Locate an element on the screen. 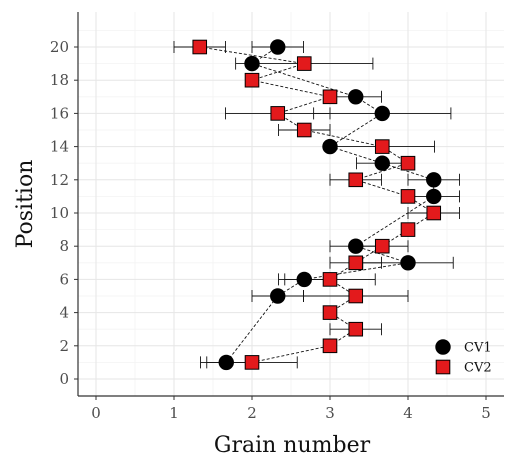 The image size is (520, 472). legend-key-CV1 is located at coordinates (443, 347).